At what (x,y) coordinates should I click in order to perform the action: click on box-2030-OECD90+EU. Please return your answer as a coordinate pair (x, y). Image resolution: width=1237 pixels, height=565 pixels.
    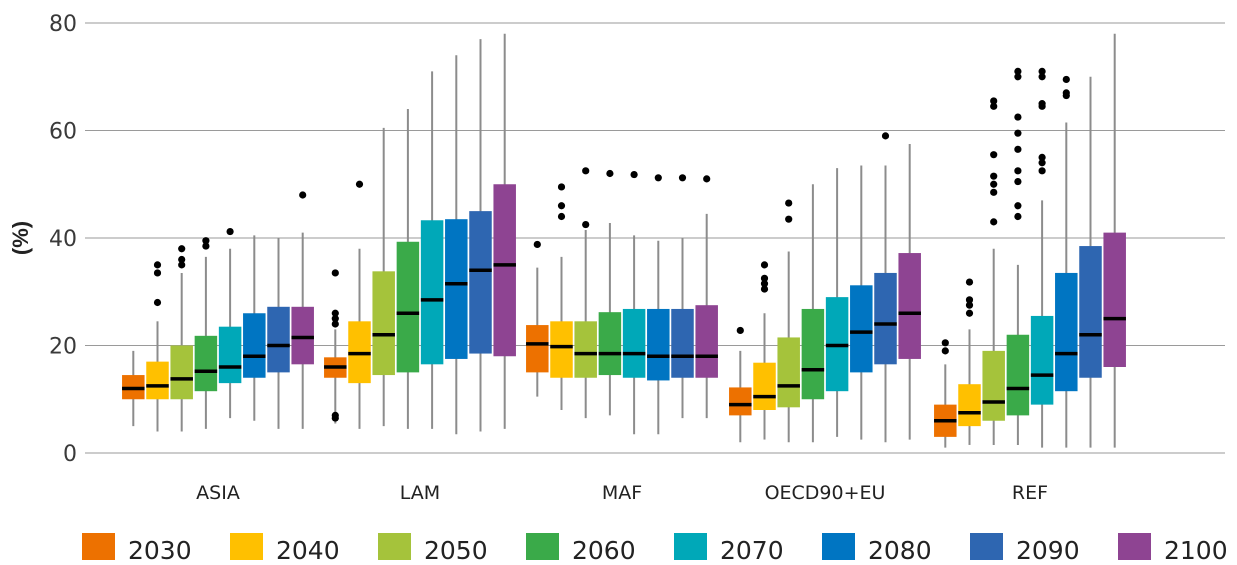
    Looking at the image, I should click on (740, 384).